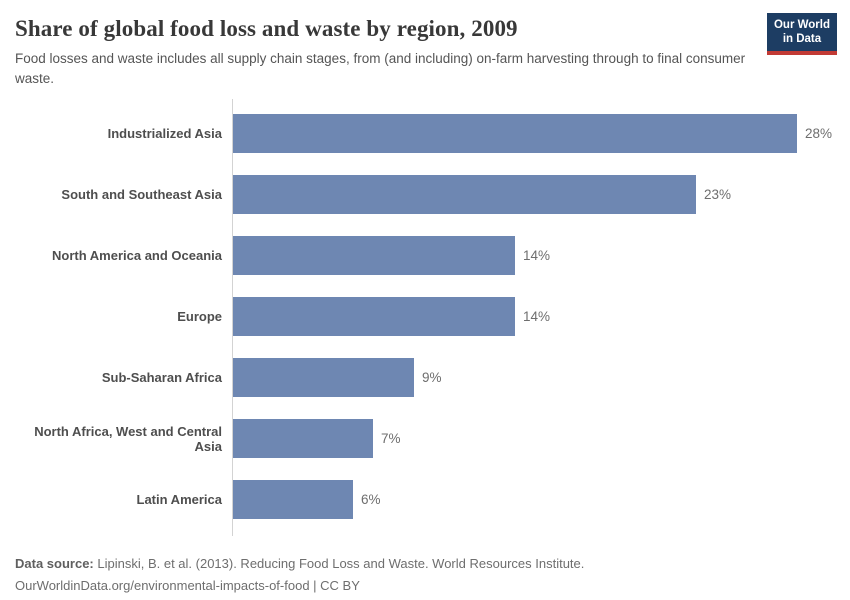 The width and height of the screenshot is (850, 600). What do you see at coordinates (141, 195) in the screenshot?
I see `category-label: South and Southeast Asia` at bounding box center [141, 195].